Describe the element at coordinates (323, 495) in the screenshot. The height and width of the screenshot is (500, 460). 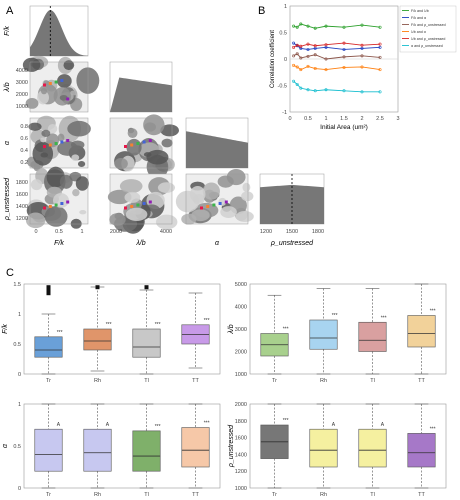
I see `category-label: Rh` at that location.